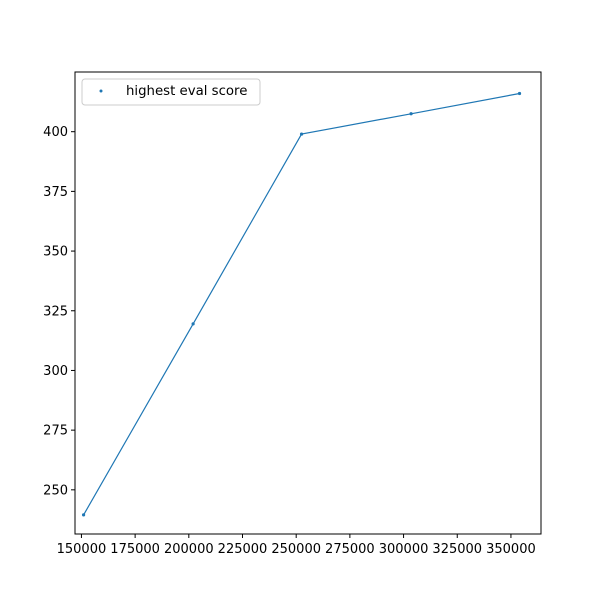 The image size is (600, 600). What do you see at coordinates (296, 549) in the screenshot?
I see `x-tick-label: 250000` at bounding box center [296, 549].